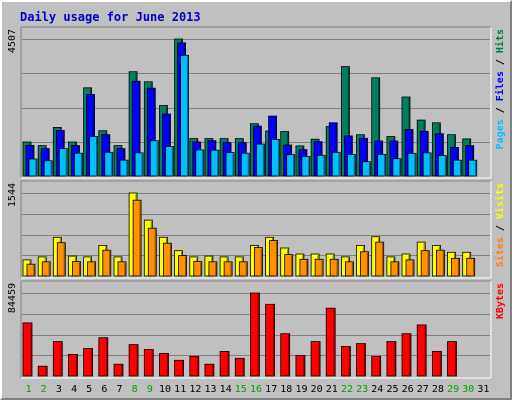 The image size is (512, 400). Describe the element at coordinates (500, 225) in the screenshot. I see `legend-middle: Sites / Visits` at that location.